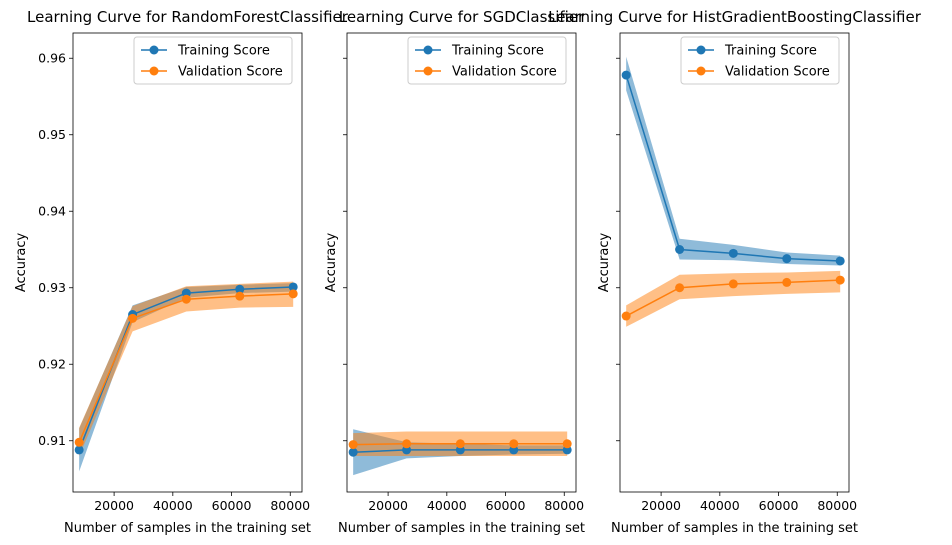 Image resolution: width=952 pixels, height=545 pixels. I want to click on y-tick-label: 0.92, so click(52, 364).